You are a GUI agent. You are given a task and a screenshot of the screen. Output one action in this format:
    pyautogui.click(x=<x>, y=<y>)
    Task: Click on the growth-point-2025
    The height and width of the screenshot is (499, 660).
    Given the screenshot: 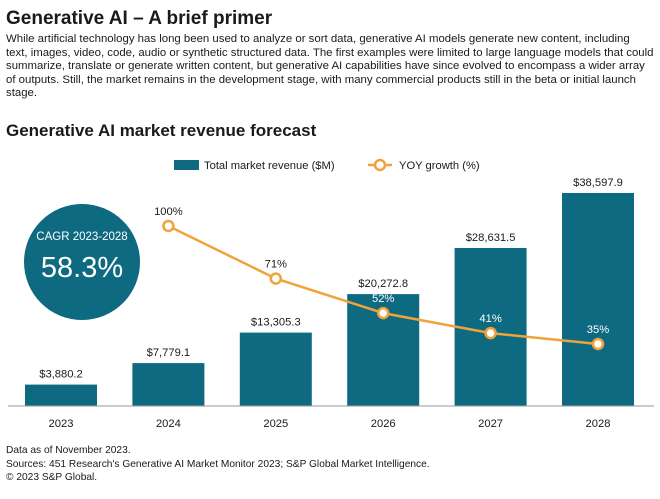 What is the action you would take?
    pyautogui.click(x=276, y=278)
    